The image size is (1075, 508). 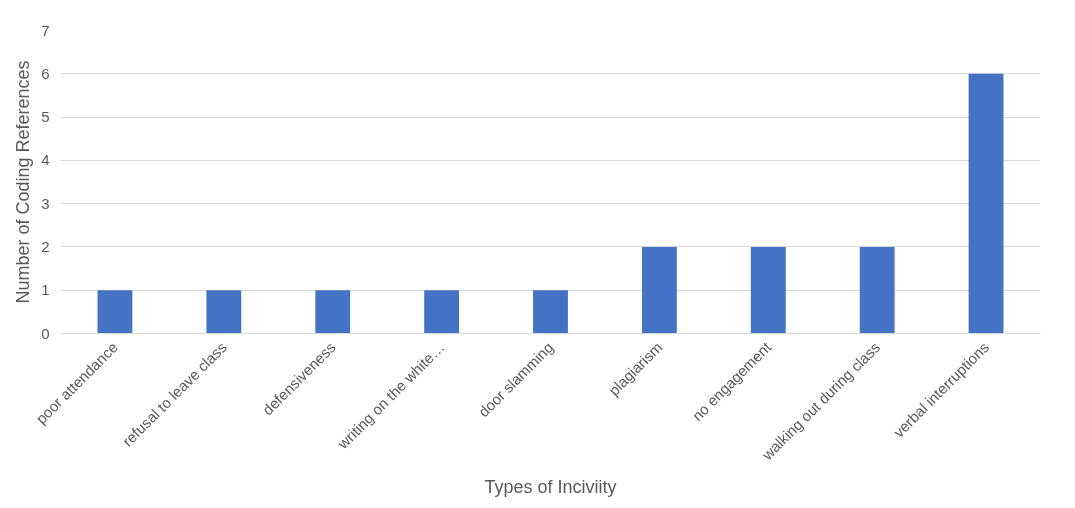 I want to click on y-tick-label: 7, so click(x=45, y=30).